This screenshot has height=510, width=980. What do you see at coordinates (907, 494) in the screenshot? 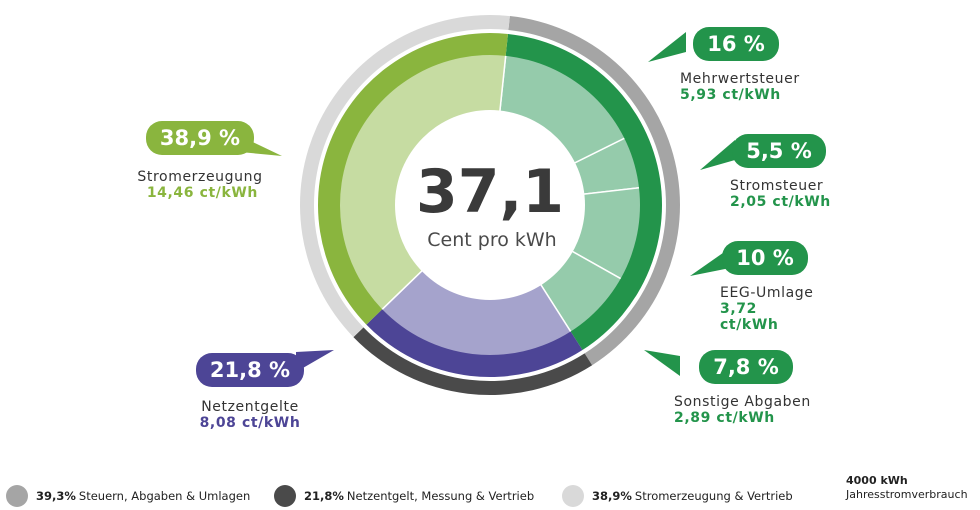
I see `usage-label: Jahresstromverbrauch` at bounding box center [907, 494].